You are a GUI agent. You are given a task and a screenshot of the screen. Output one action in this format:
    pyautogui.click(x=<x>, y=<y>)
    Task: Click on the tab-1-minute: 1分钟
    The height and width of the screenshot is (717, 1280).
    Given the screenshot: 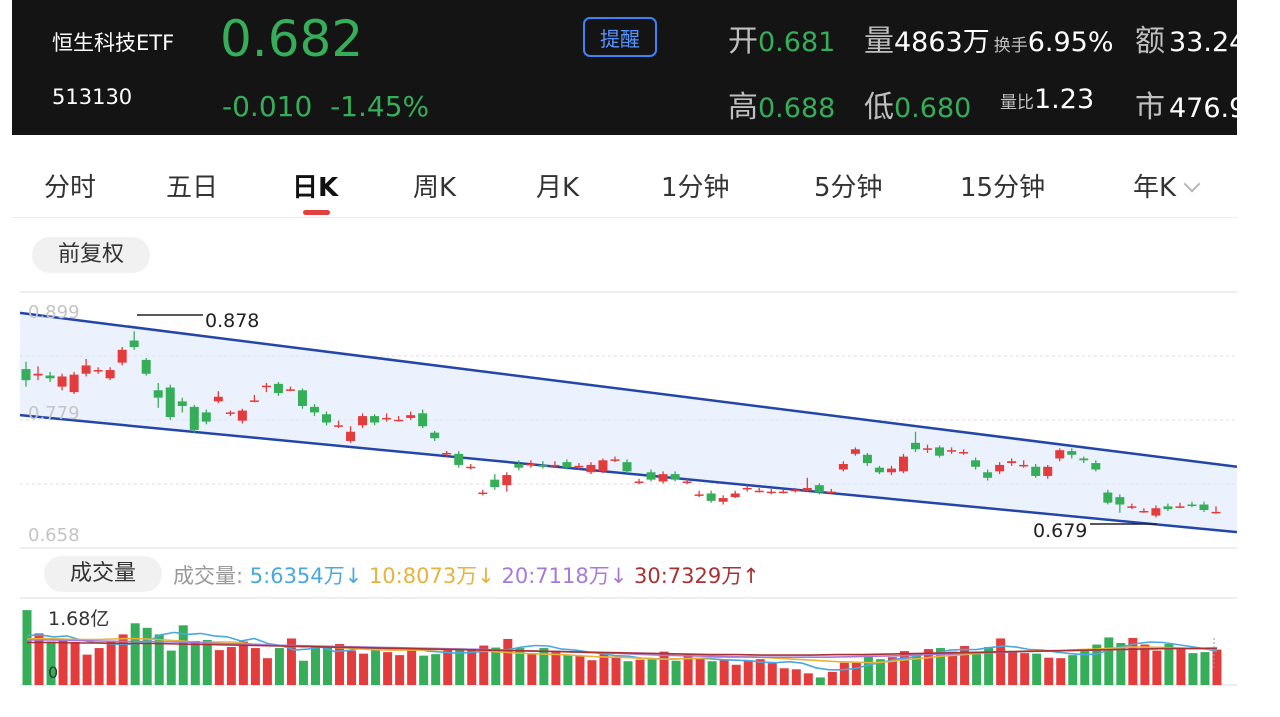 What is the action you would take?
    pyautogui.click(x=695, y=188)
    